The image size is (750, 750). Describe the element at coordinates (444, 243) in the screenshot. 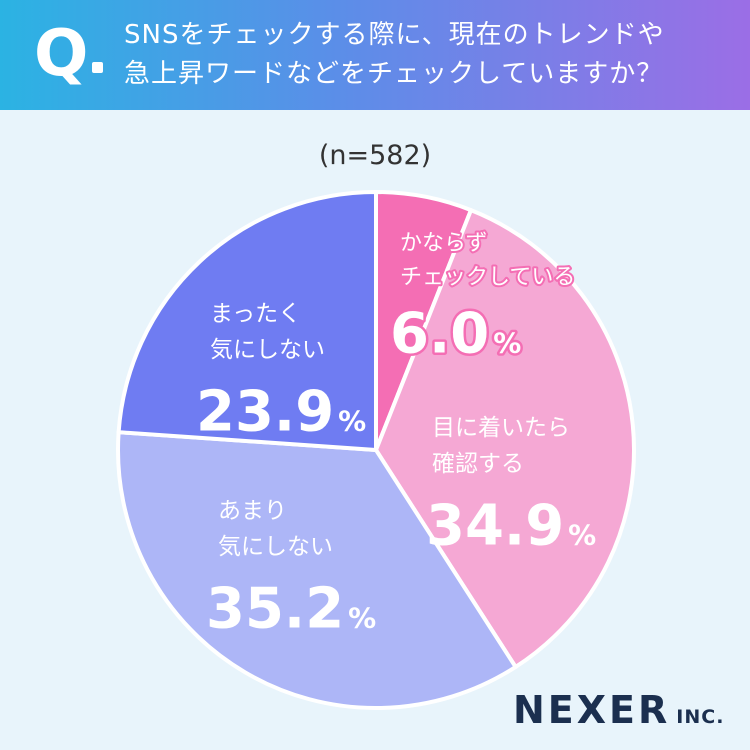

I see `slice-label-line: かならず` at that location.